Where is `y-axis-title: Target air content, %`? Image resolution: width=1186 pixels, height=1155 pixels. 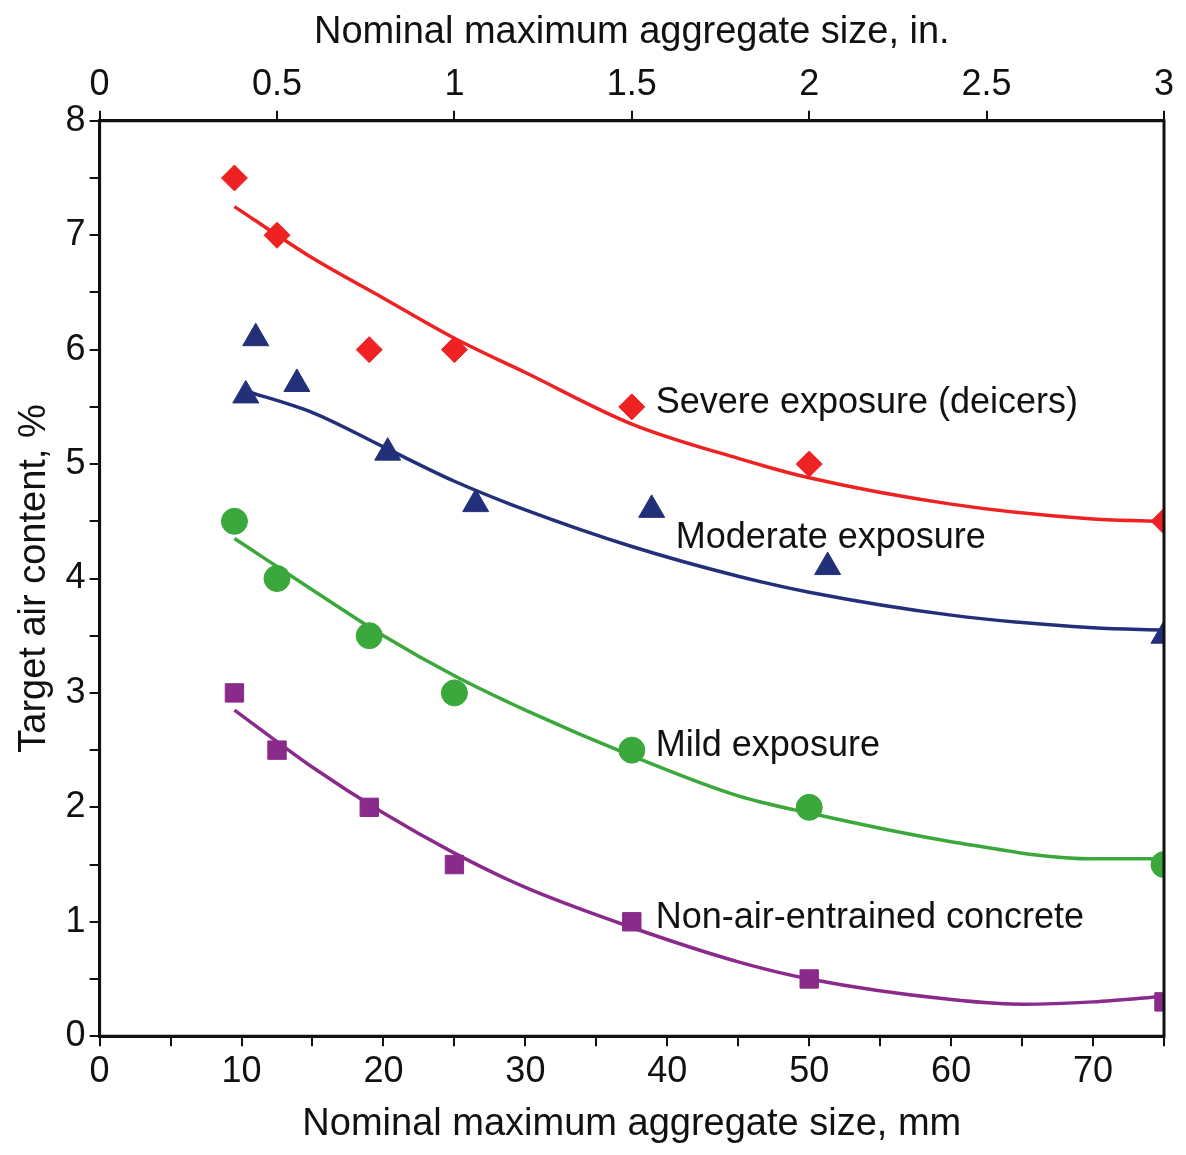 y-axis-title: Target air content, % is located at coordinates (32, 578).